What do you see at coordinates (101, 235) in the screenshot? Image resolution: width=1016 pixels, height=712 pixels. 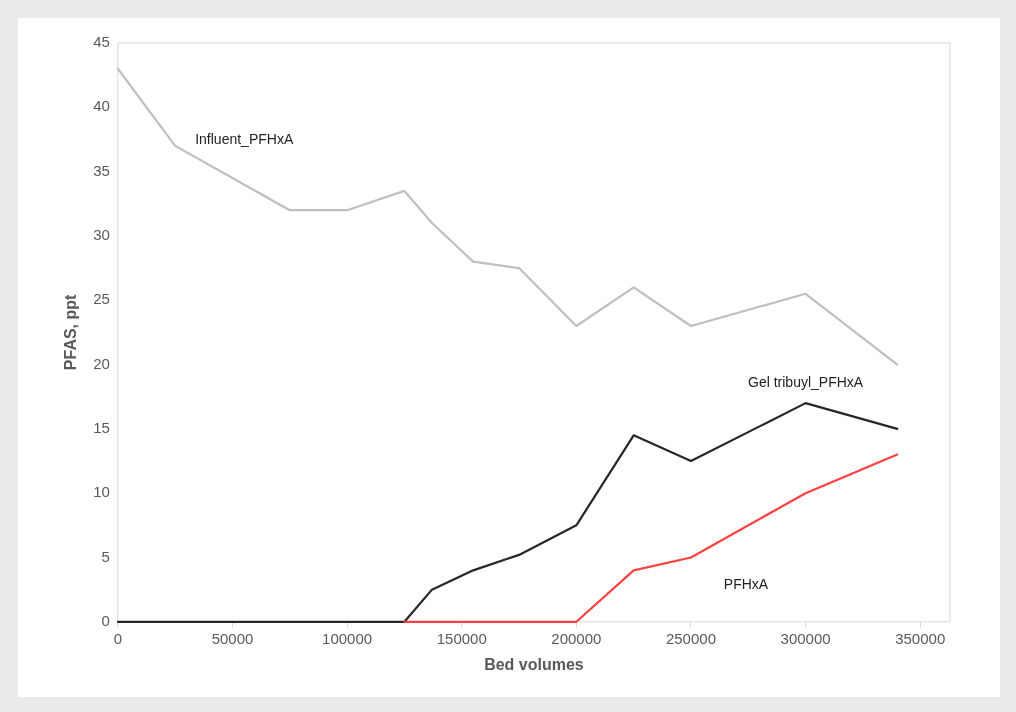 I see `y-tick-label: 30` at bounding box center [101, 235].